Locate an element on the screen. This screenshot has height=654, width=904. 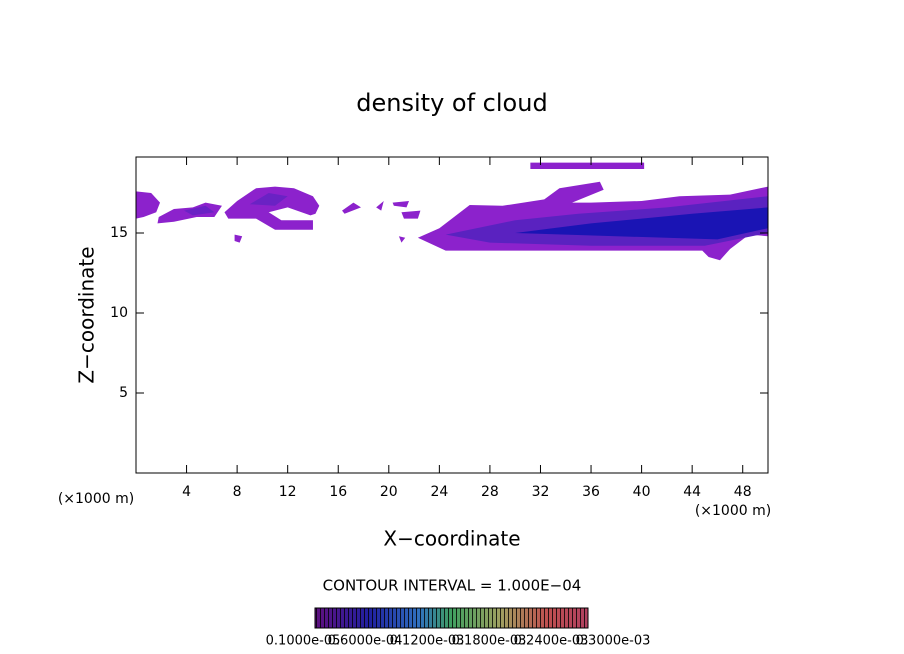
x-tick-label: 4 is located at coordinates (186, 492).